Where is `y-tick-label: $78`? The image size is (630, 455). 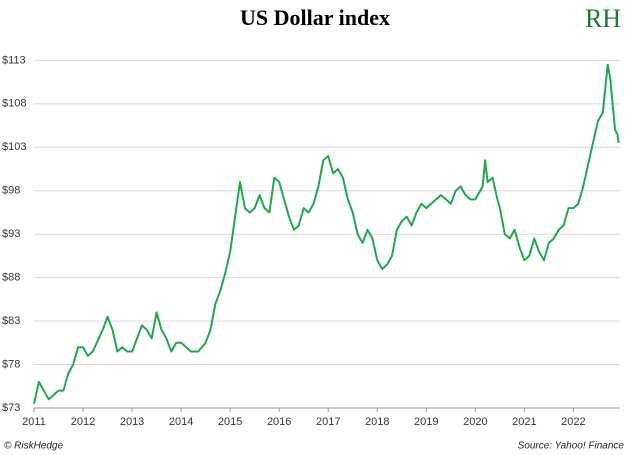
y-tick-label: $78 is located at coordinates (11, 364).